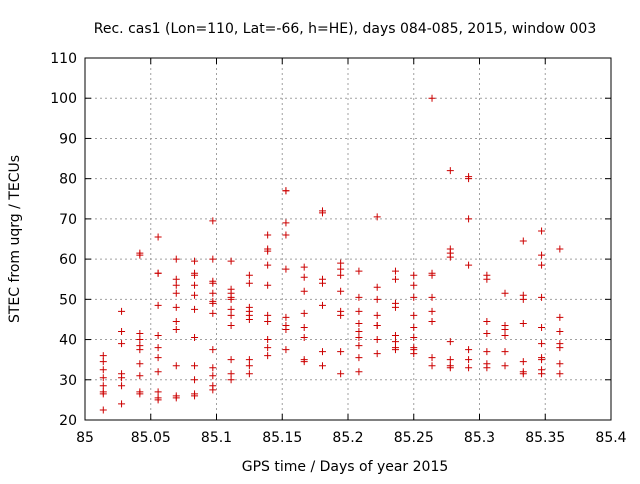  I want to click on y-tick-label: 70, so click(68, 220).